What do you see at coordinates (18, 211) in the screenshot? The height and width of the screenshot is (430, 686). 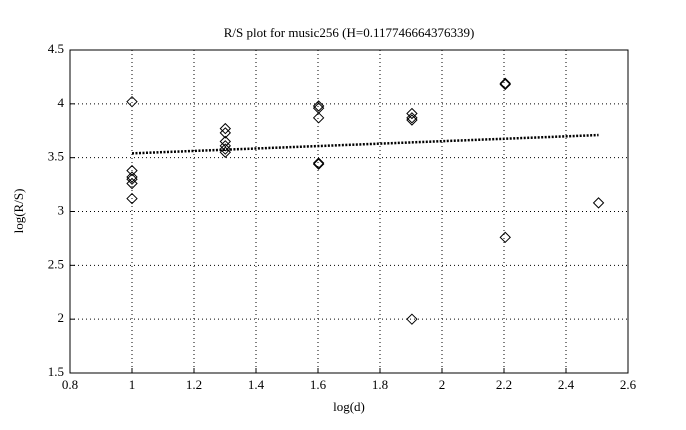 I see `y-axis-label: log(R/S)` at bounding box center [18, 211].